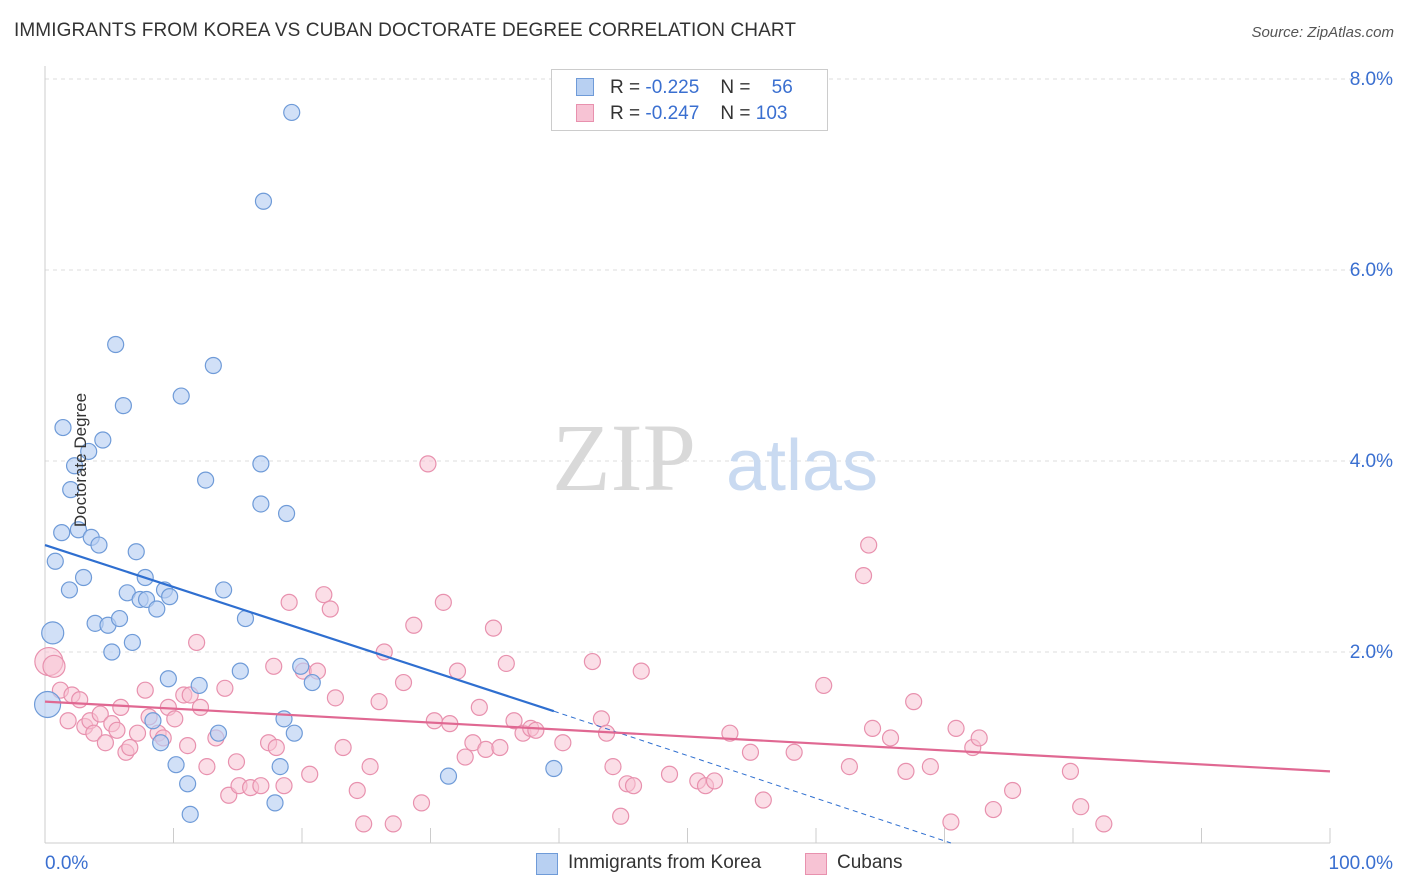  I want to click on y-axis-label: Doctorate Degree, so click(81, 460).